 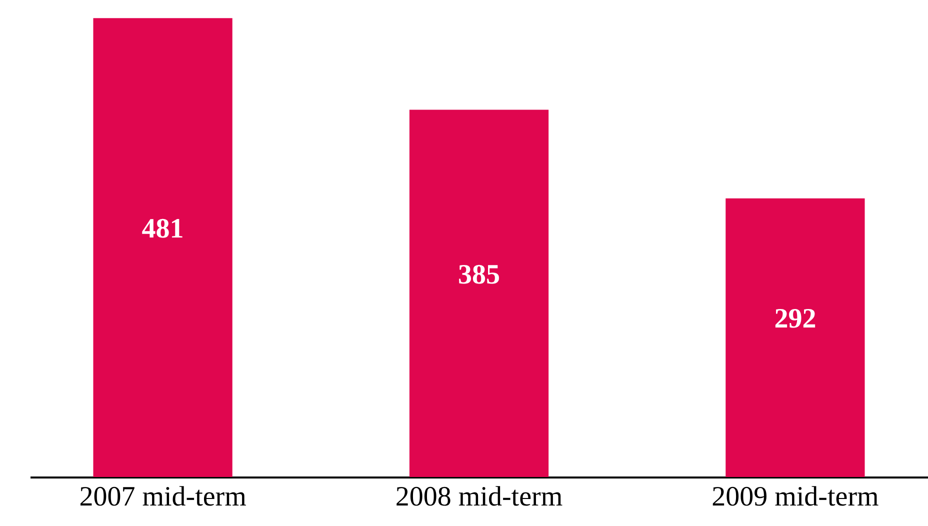 What do you see at coordinates (479, 497) in the screenshot?
I see `x-tick-label: 2008 mid-term` at bounding box center [479, 497].